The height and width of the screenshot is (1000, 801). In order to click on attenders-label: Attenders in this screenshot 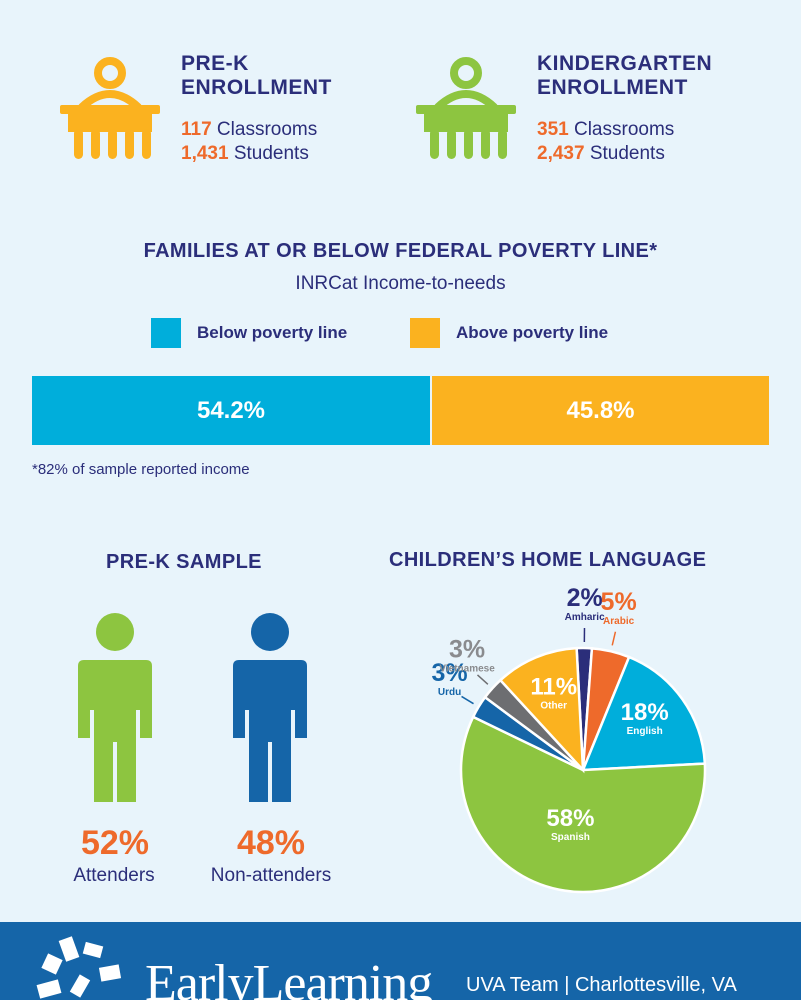, I will do `click(114, 875)`.